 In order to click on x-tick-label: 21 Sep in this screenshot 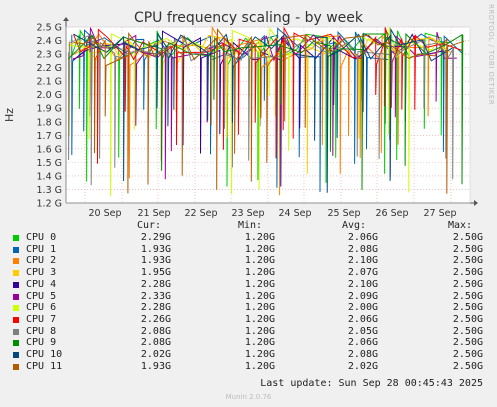, I will do `click(153, 213)`.